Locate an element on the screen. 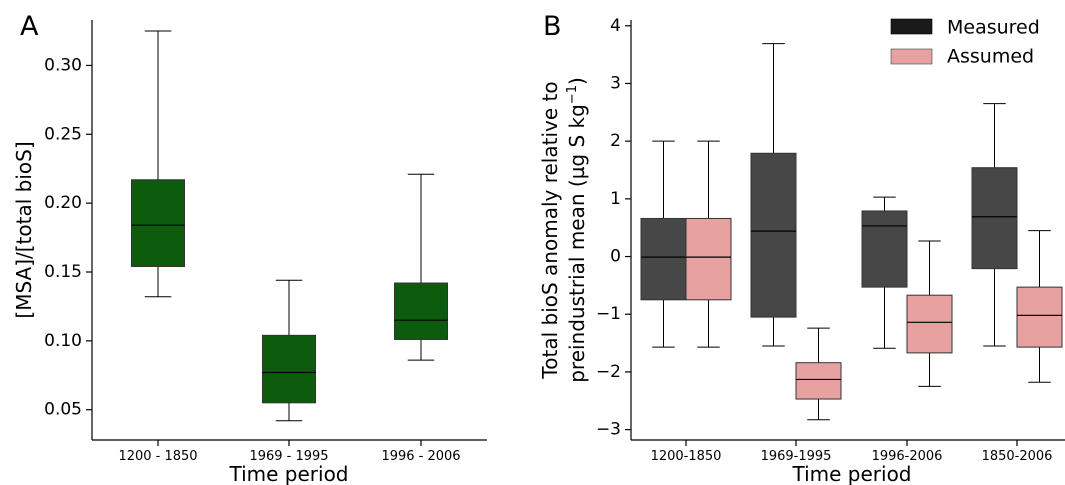 The height and width of the screenshot is (485, 1065). y-tick-label: 0 is located at coordinates (615, 257).